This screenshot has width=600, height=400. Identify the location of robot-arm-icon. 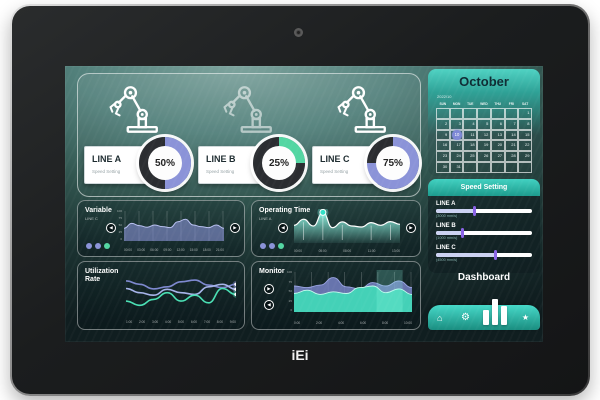
(361, 109).